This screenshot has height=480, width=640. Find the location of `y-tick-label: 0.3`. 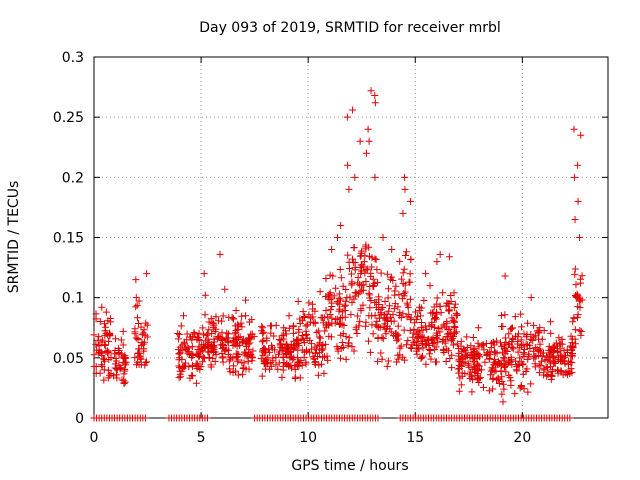

y-tick-label: 0.3 is located at coordinates (73, 58).